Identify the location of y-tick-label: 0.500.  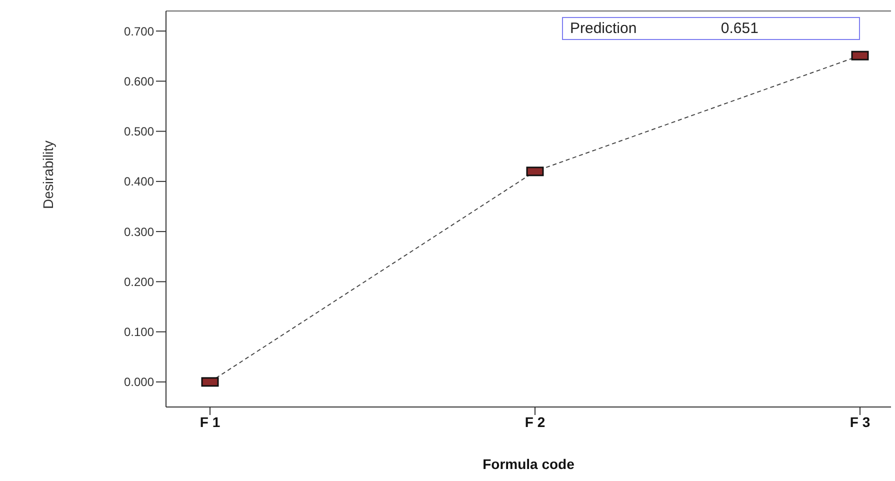
(139, 131).